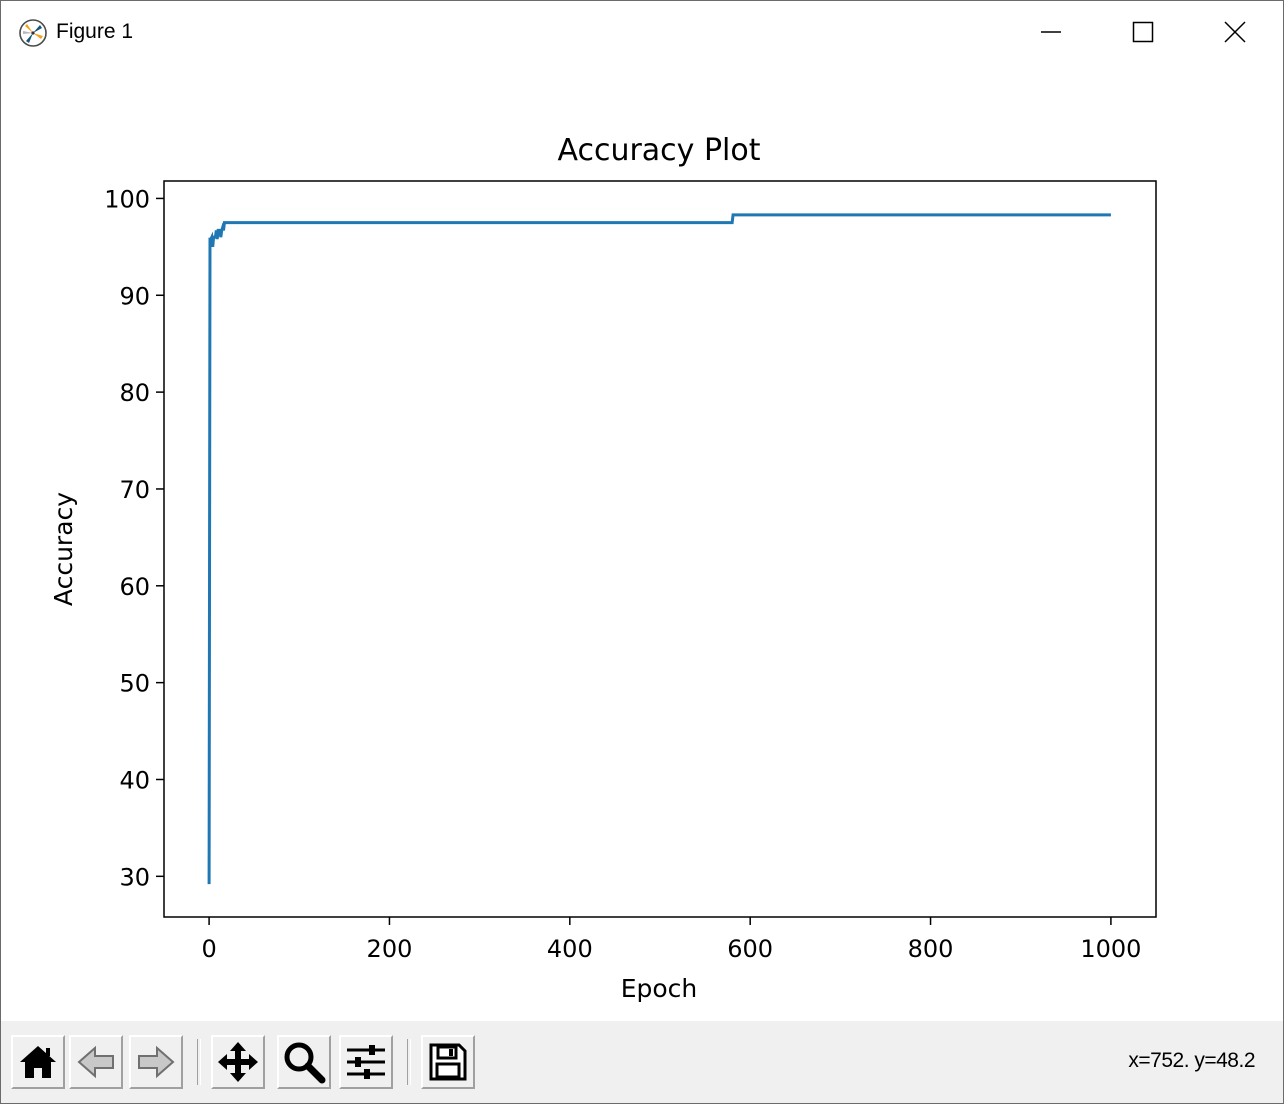 Image resolution: width=1284 pixels, height=1104 pixels. What do you see at coordinates (658, 150) in the screenshot?
I see `chart-title: Accuracy Plot` at bounding box center [658, 150].